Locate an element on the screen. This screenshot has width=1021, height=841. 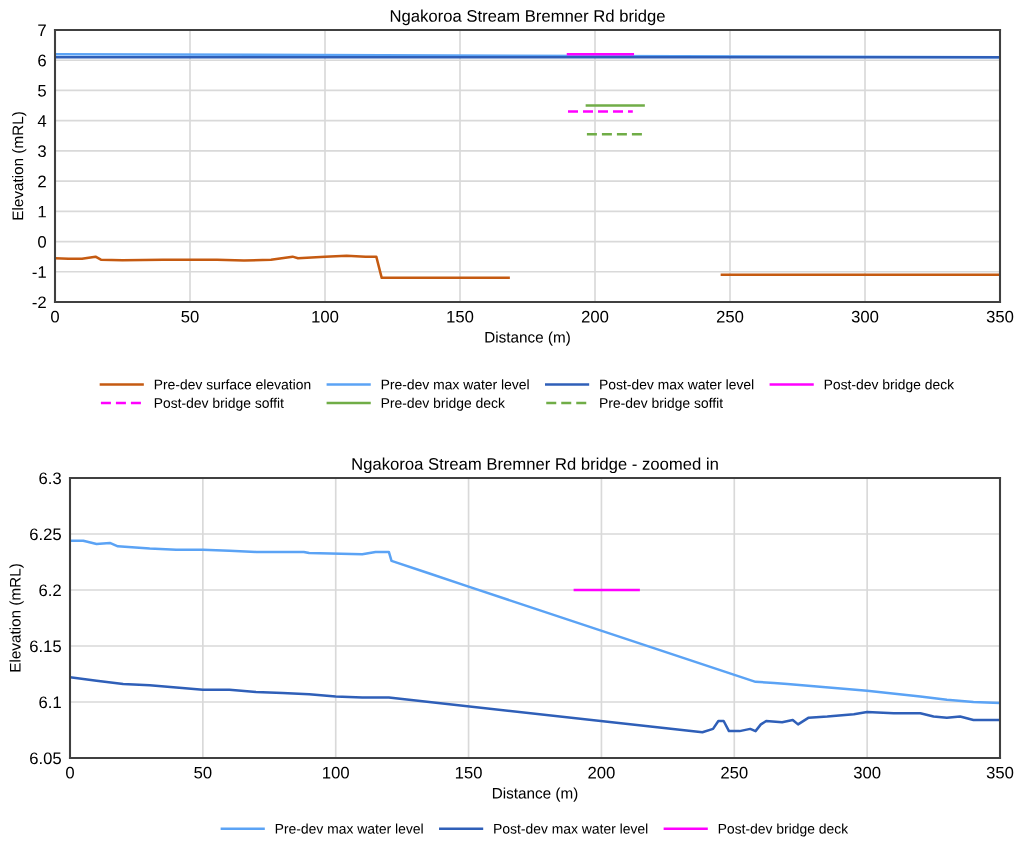
y-tick-label: 1 is located at coordinates (42, 211).